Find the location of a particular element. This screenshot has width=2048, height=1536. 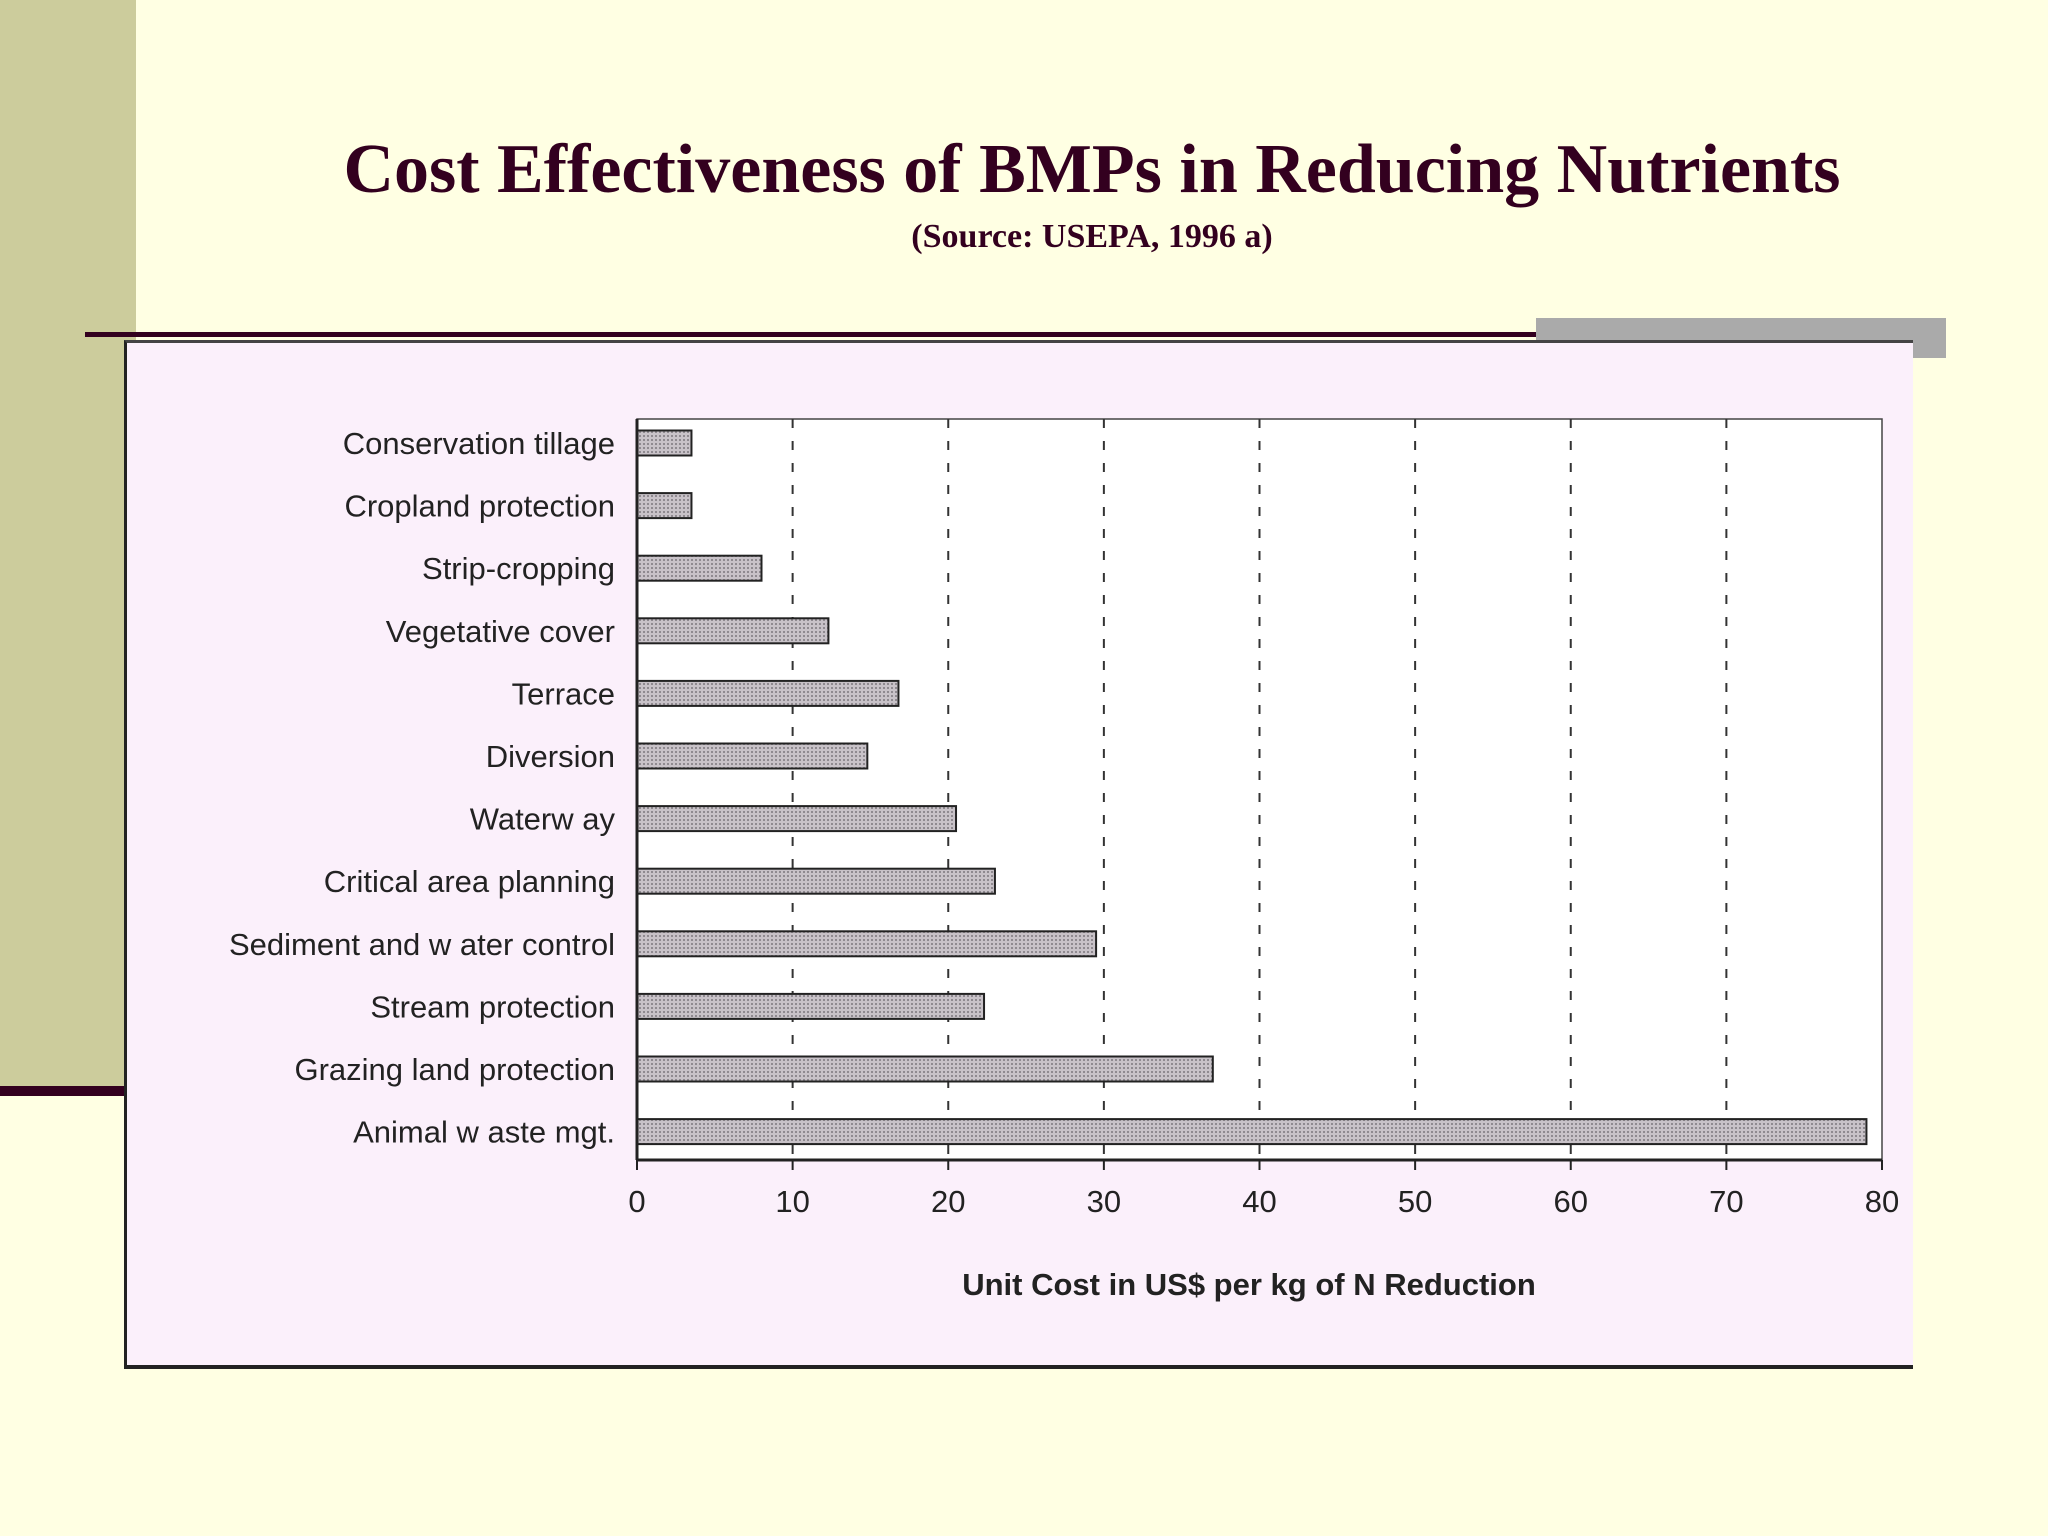

category-label: Strip-cropping is located at coordinates (518, 568).